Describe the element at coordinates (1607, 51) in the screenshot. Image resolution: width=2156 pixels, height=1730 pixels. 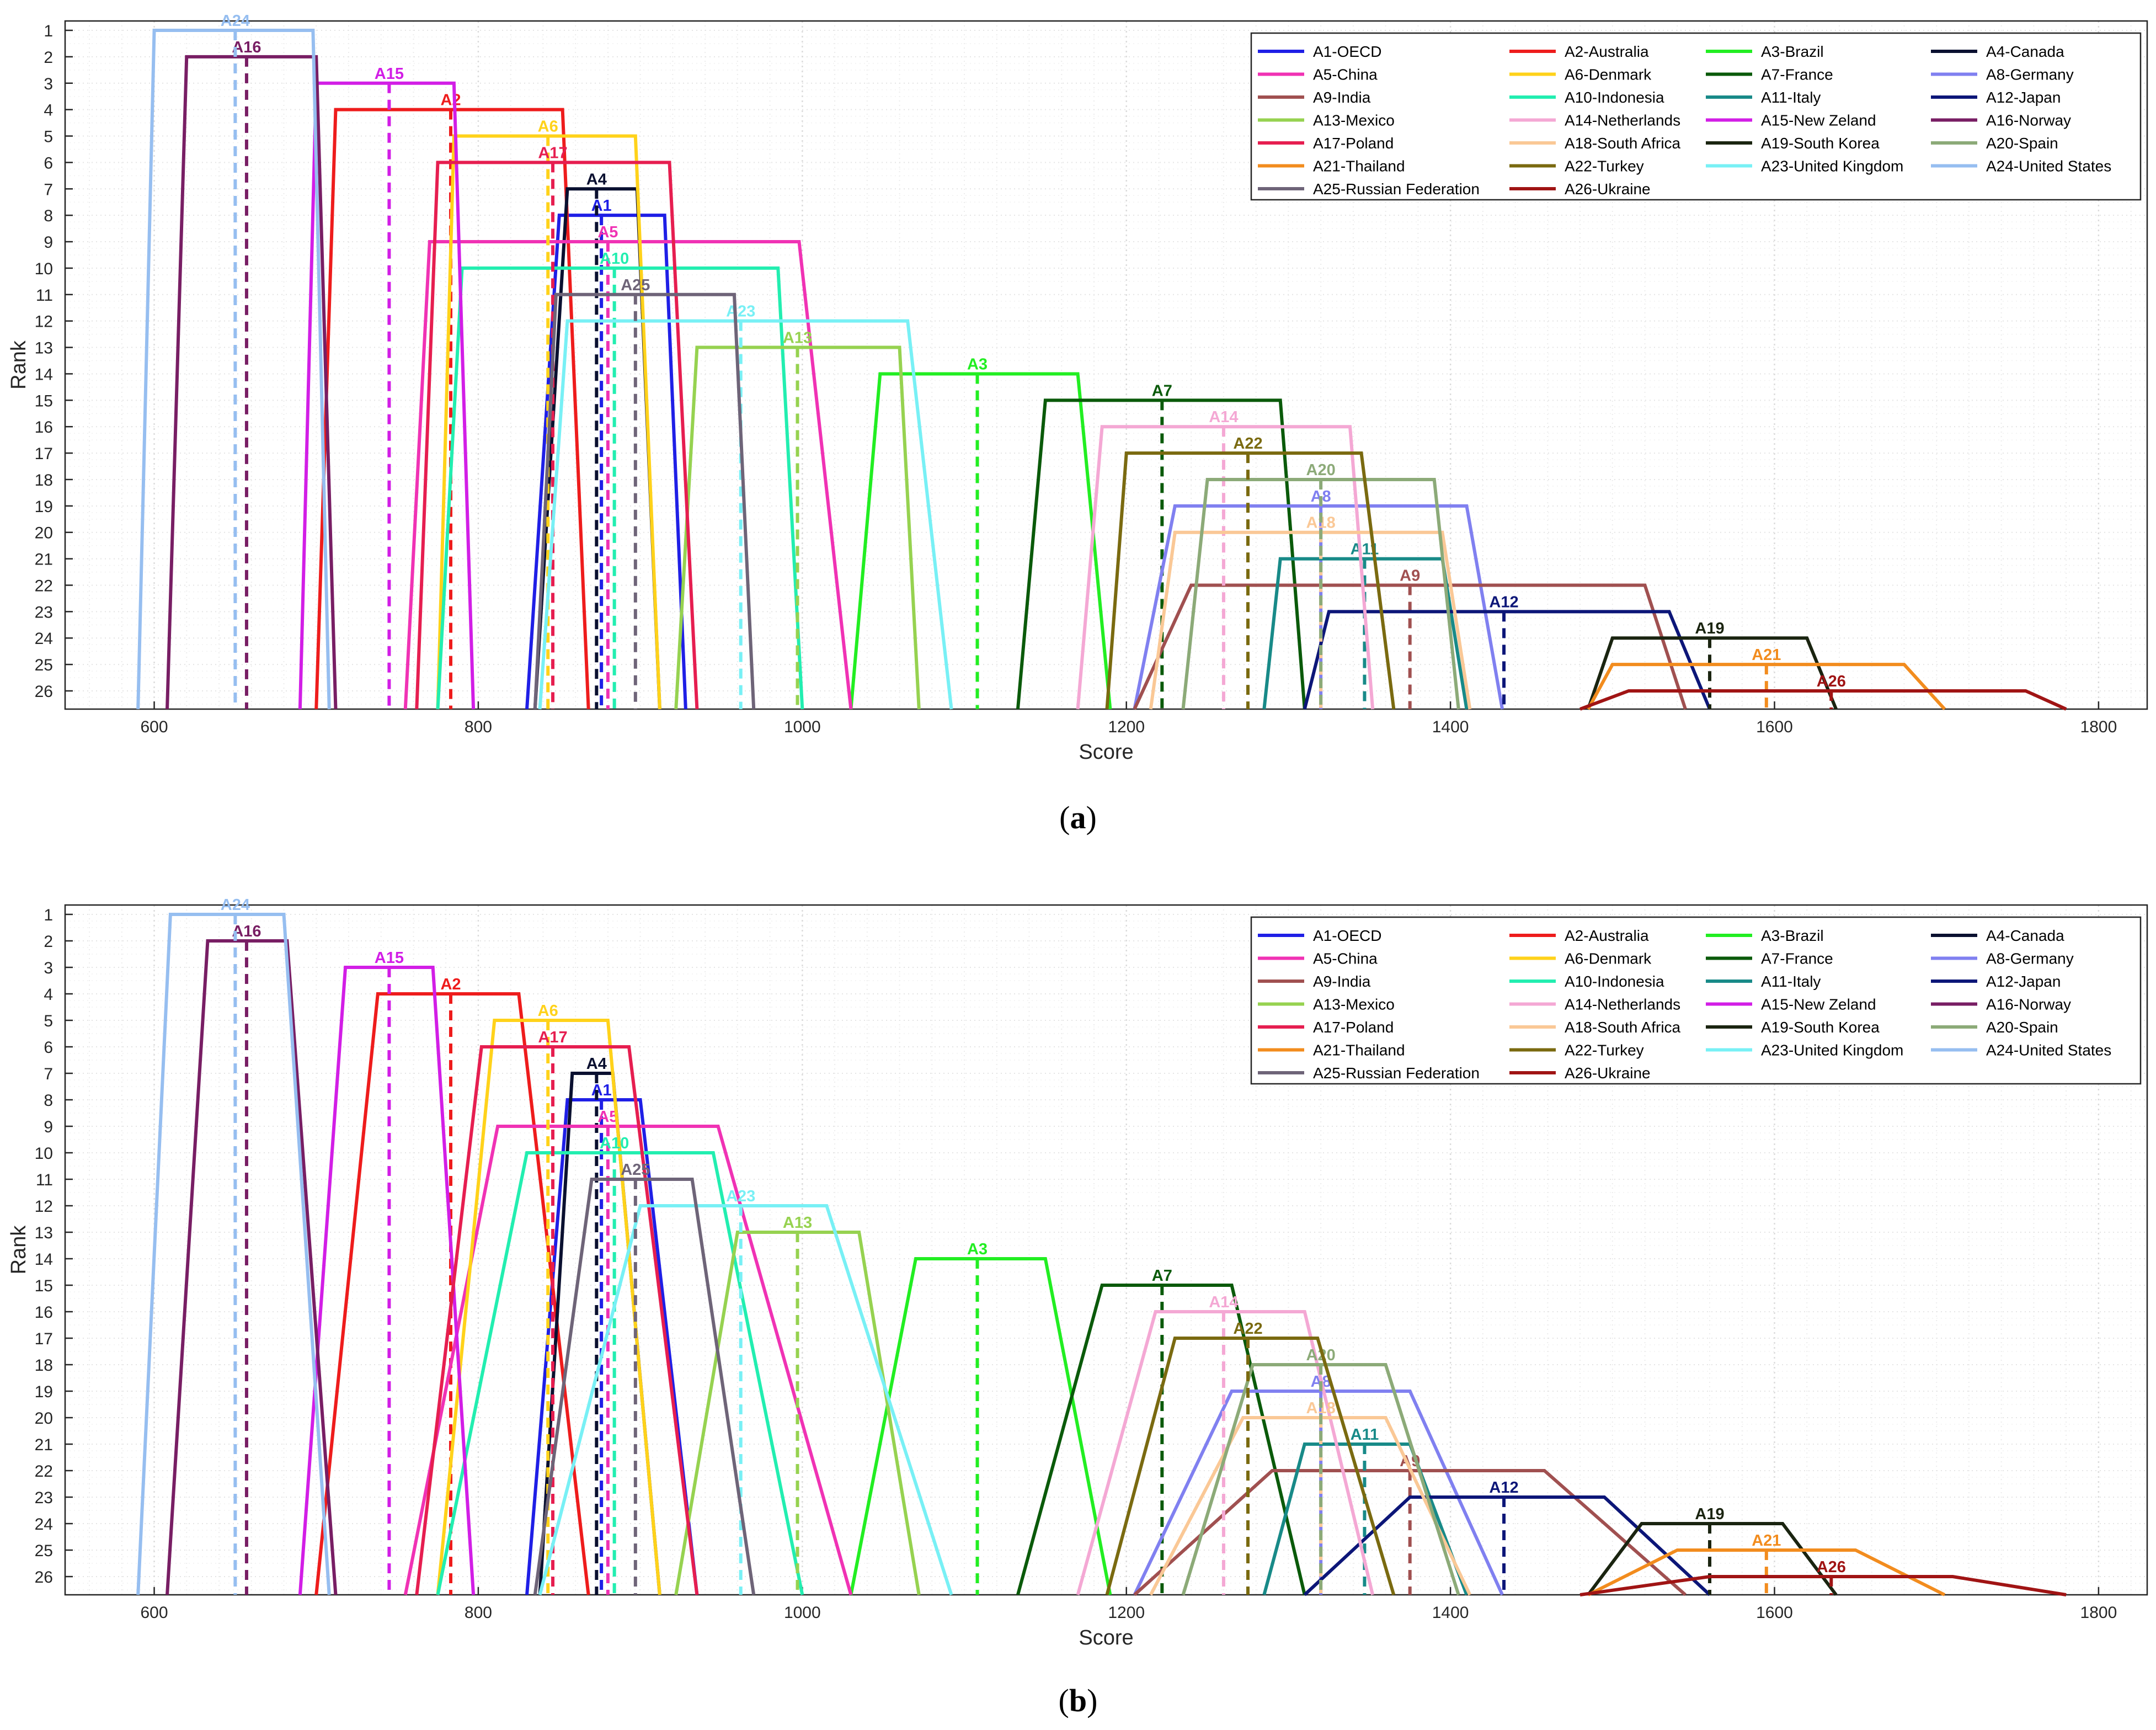
I see `legend-label-A2: A2-Australia` at that location.